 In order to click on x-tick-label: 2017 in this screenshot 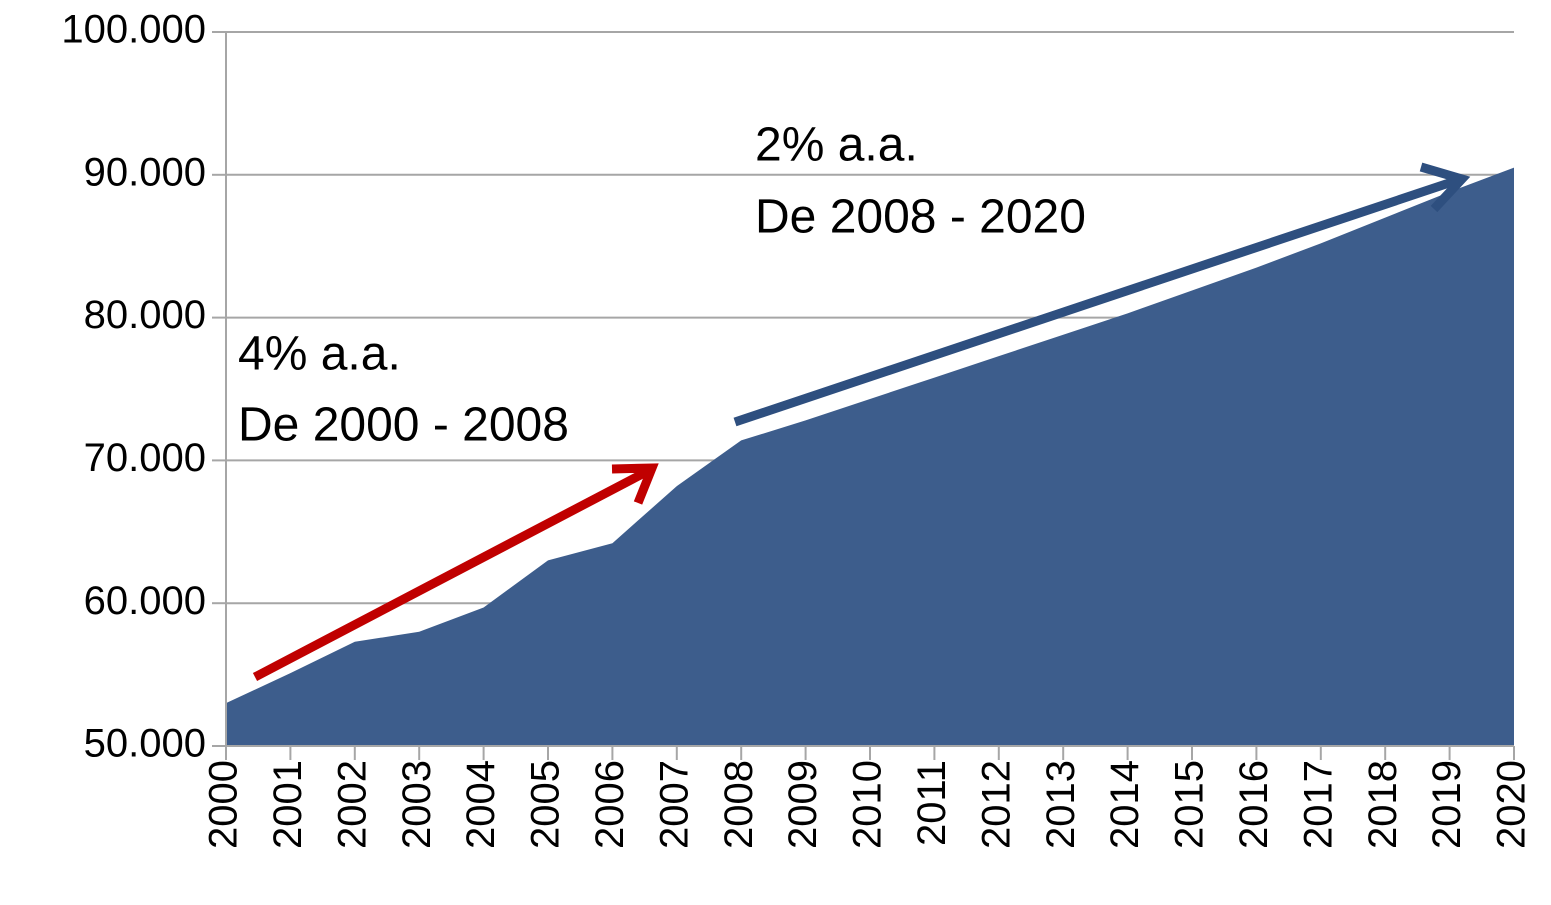, I will do `click(1318, 804)`.